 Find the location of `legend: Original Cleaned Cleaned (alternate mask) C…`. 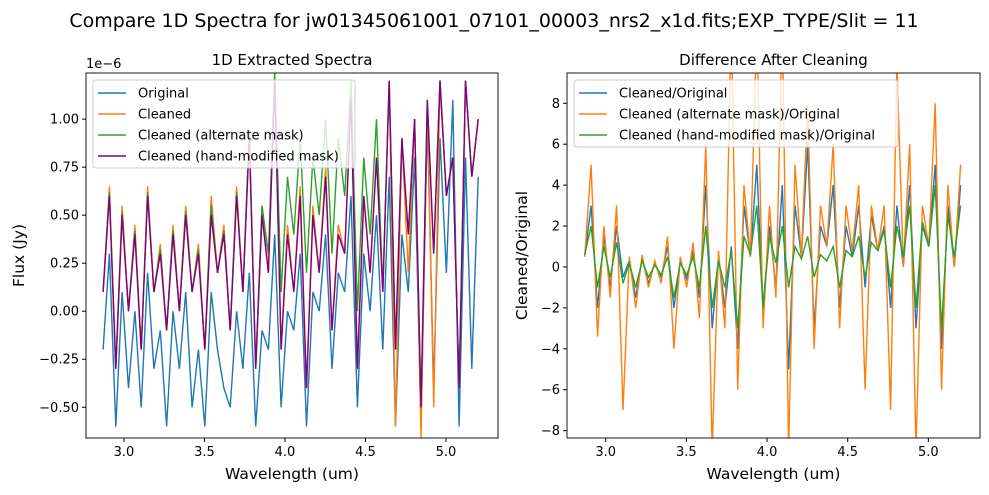

legend: Original Cleaned Cleaned (alternate mask) C… is located at coordinates (224, 124).